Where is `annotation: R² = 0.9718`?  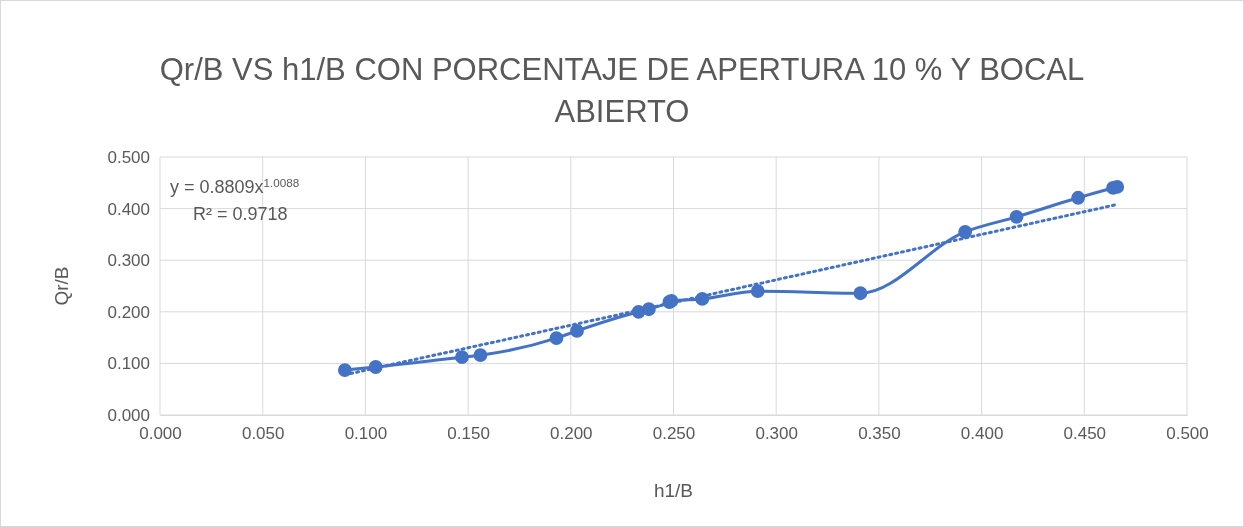
annotation: R² = 0.9718 is located at coordinates (240, 214).